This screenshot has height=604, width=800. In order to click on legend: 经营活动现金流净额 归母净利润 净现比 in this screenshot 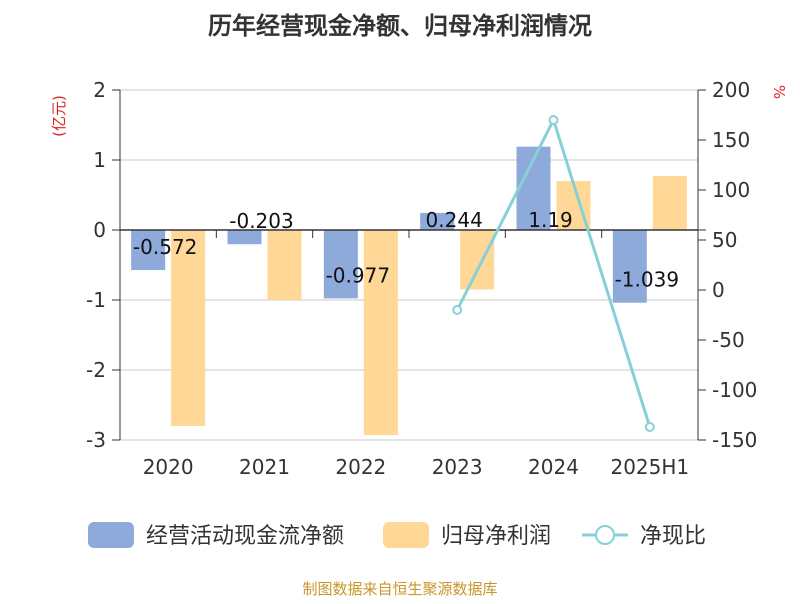, I will do `click(397, 535)`.